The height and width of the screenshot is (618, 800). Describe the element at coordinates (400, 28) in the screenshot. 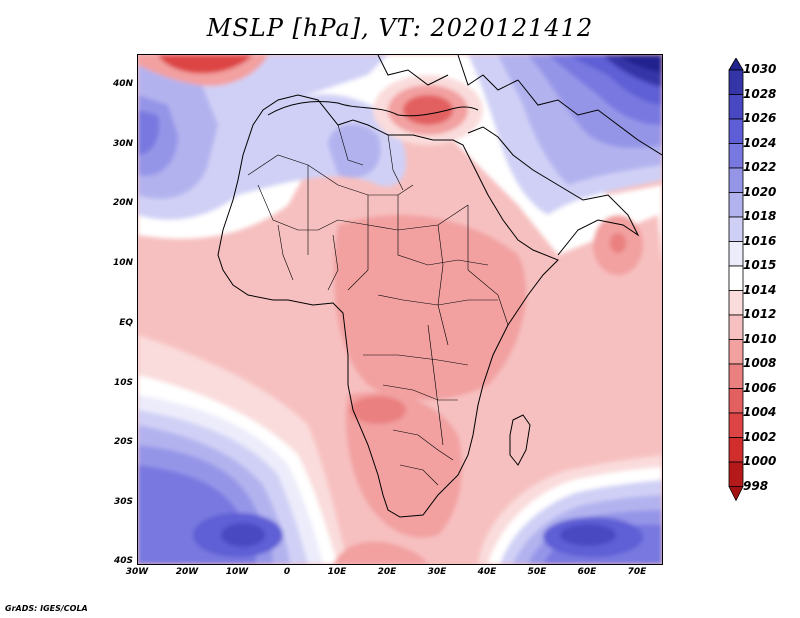

I see `map-title: MSLP [hPa], VT: 2020121412` at that location.